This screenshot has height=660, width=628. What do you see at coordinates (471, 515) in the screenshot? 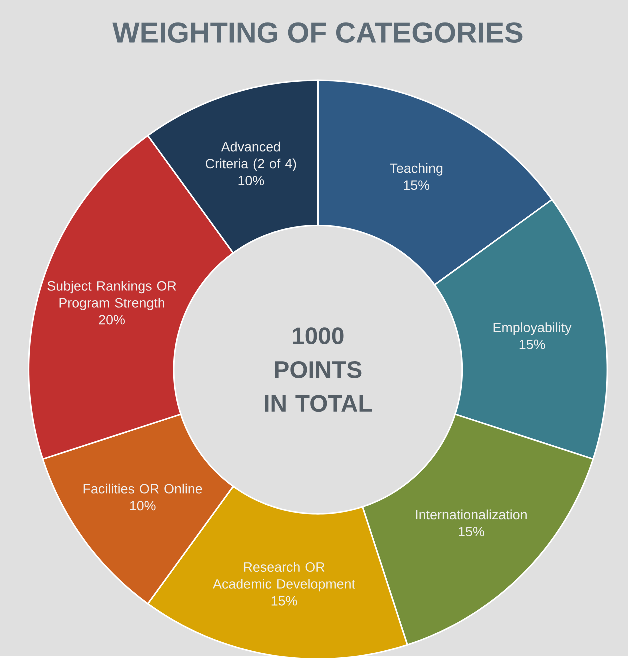
I see `slice-label: Internationalization` at bounding box center [471, 515].